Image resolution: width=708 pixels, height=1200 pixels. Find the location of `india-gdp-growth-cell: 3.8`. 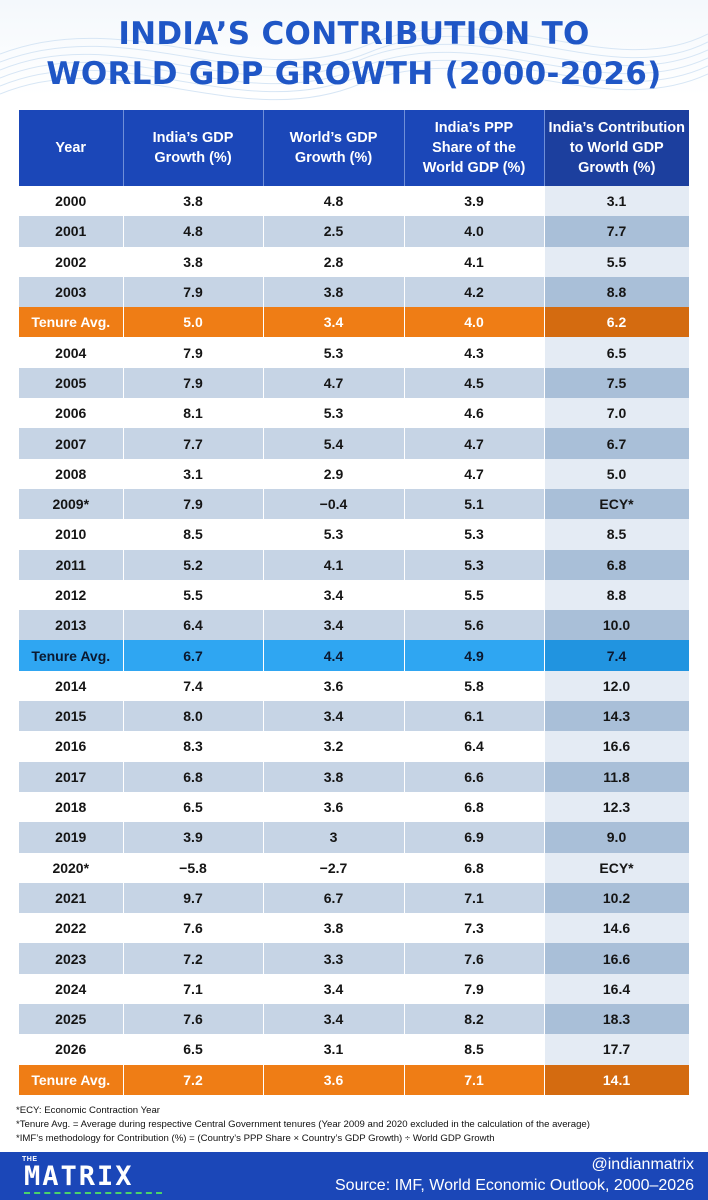

india-gdp-growth-cell: 3.8 is located at coordinates (193, 201).